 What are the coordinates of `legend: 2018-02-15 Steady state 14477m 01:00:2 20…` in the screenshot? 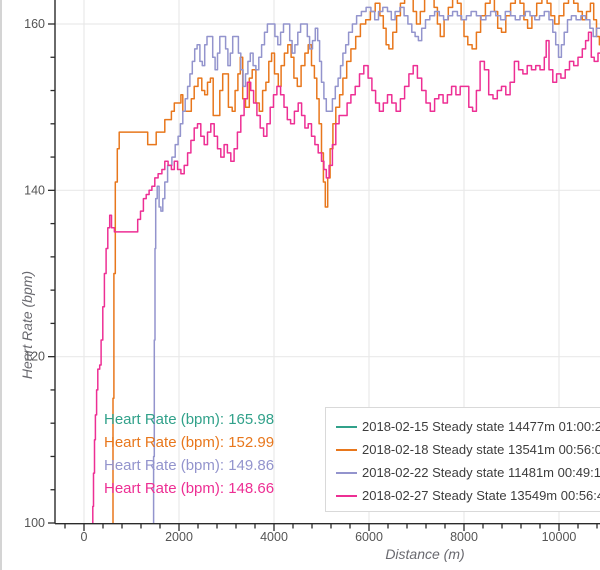 It's located at (462, 459).